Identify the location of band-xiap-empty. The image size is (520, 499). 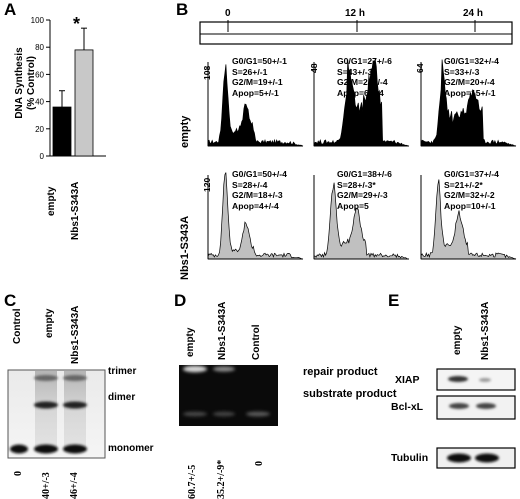
(458, 379).